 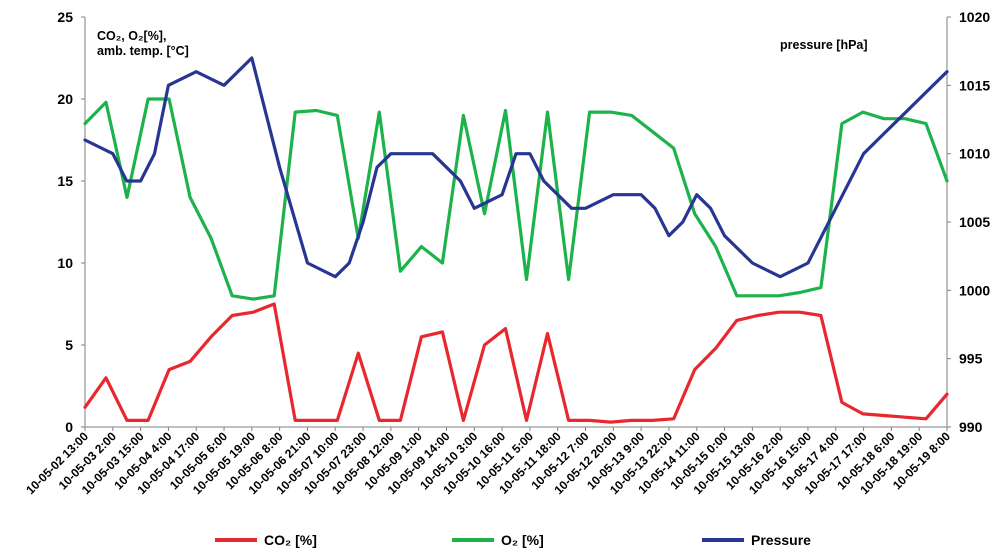 What do you see at coordinates (65, 263) in the screenshot?
I see `left-tick-label: 10` at bounding box center [65, 263].